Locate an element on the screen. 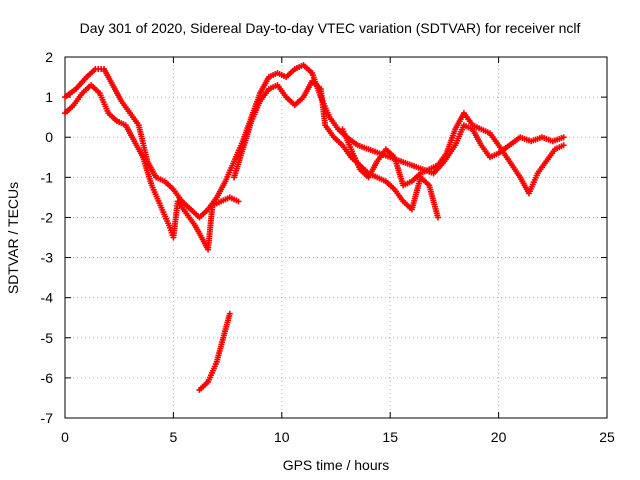 The height and width of the screenshot is (480, 640). y-tick-label: -2 is located at coordinates (47, 217).